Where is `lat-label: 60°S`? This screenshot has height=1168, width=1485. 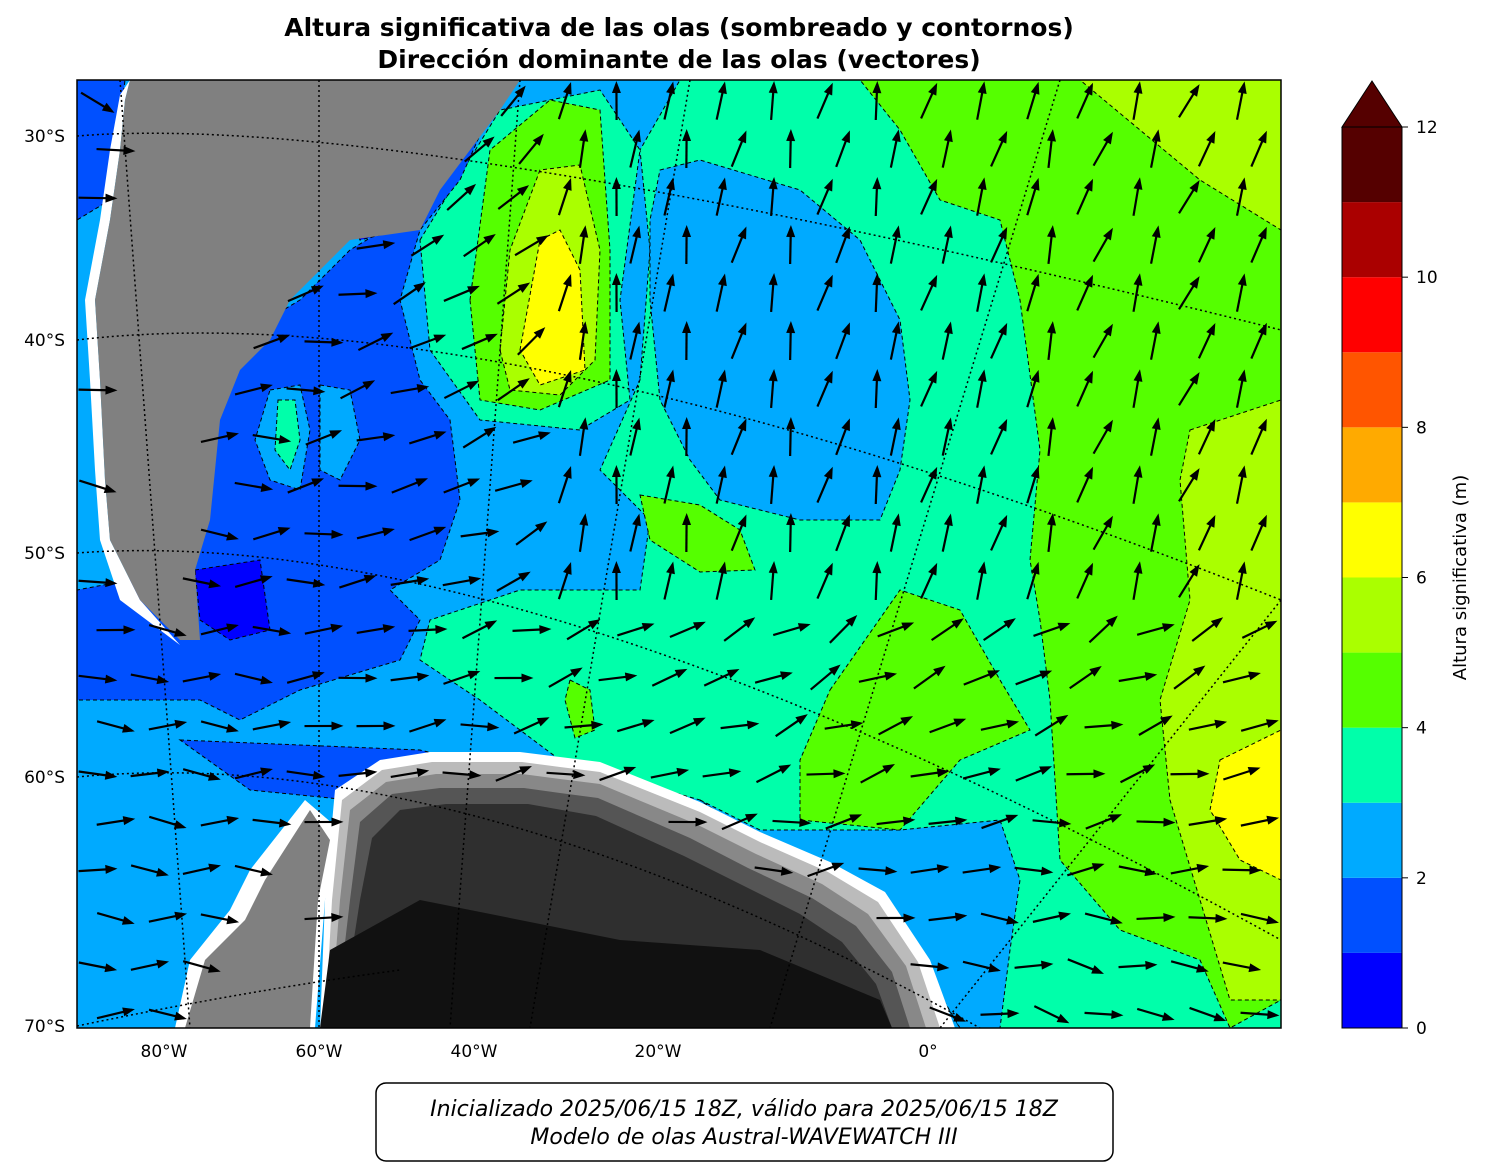 lat-label: 60°S is located at coordinates (44, 778).